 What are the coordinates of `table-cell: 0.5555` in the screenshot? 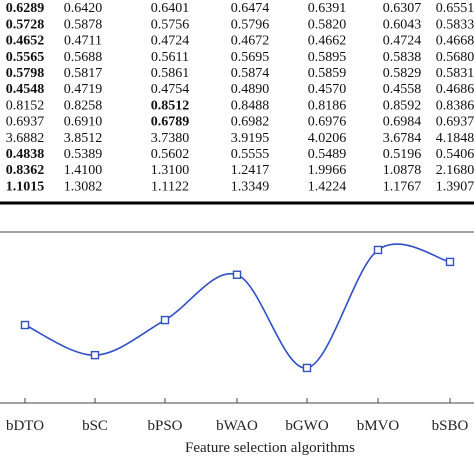 It's located at (250, 154).